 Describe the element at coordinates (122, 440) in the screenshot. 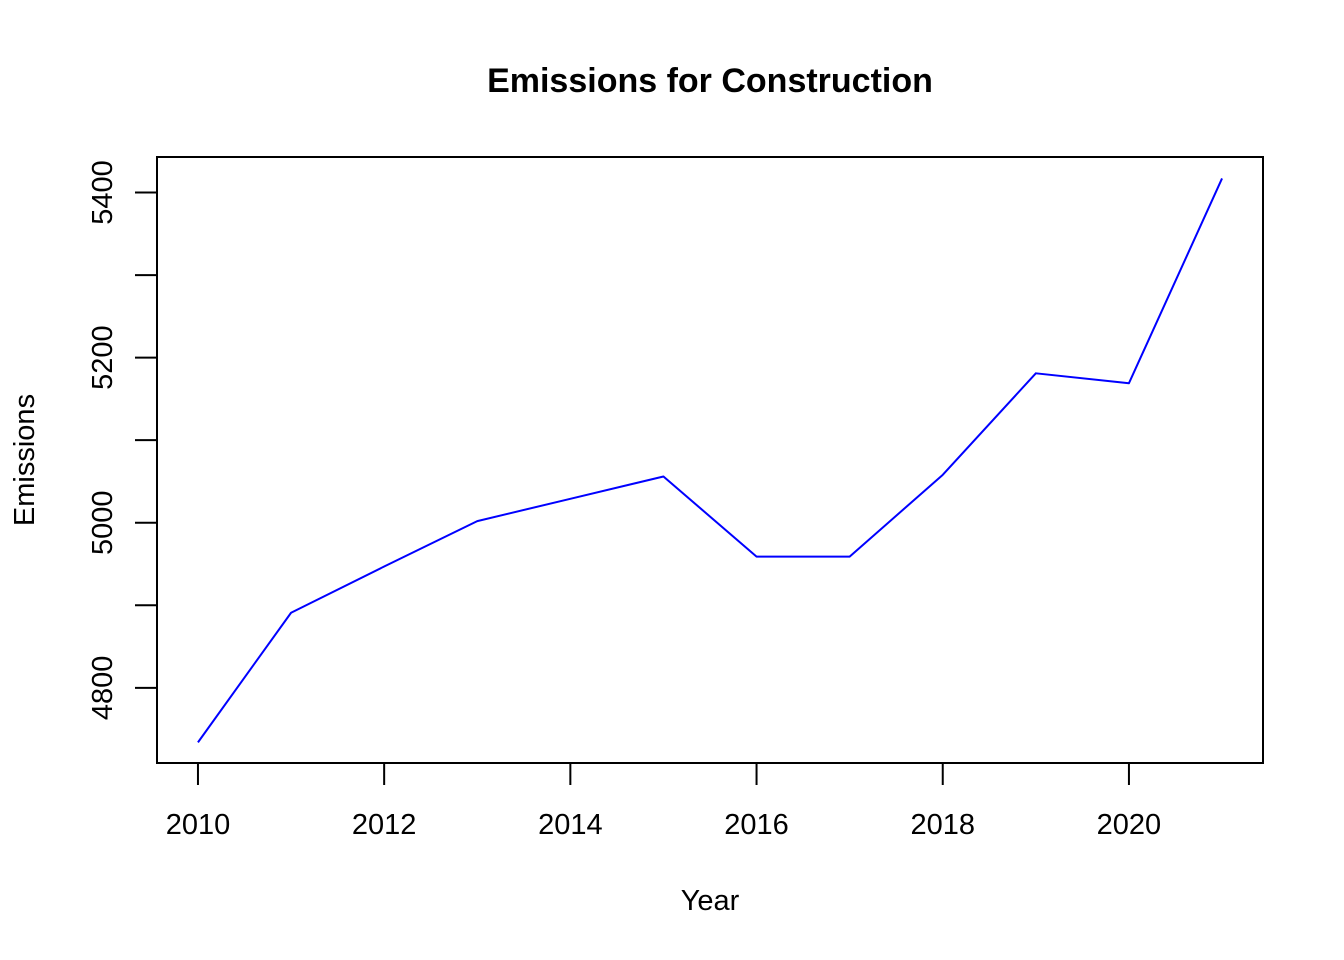

I see `y-axis: 4800 5000 5200 5400` at that location.